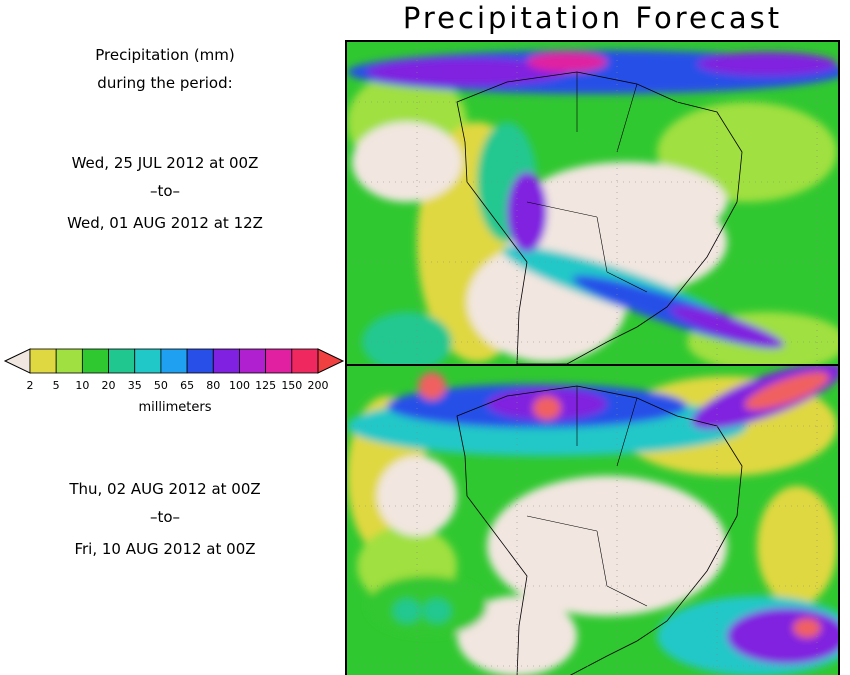 Image resolution: width=850 pixels, height=675 pixels. Describe the element at coordinates (17, 361) in the screenshot. I see `legend-below-arrow` at that location.